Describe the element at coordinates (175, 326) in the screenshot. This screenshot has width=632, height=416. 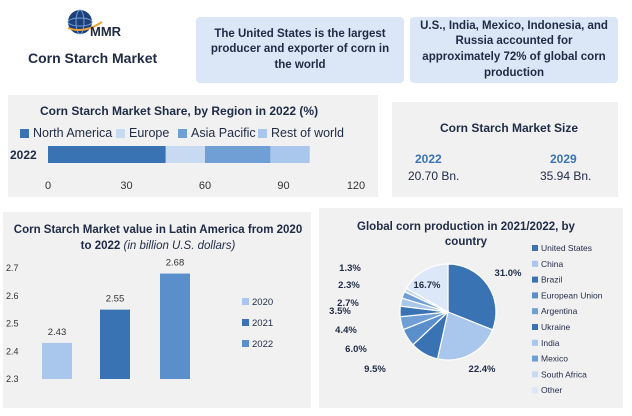
I see `latam-bar-2022` at that location.